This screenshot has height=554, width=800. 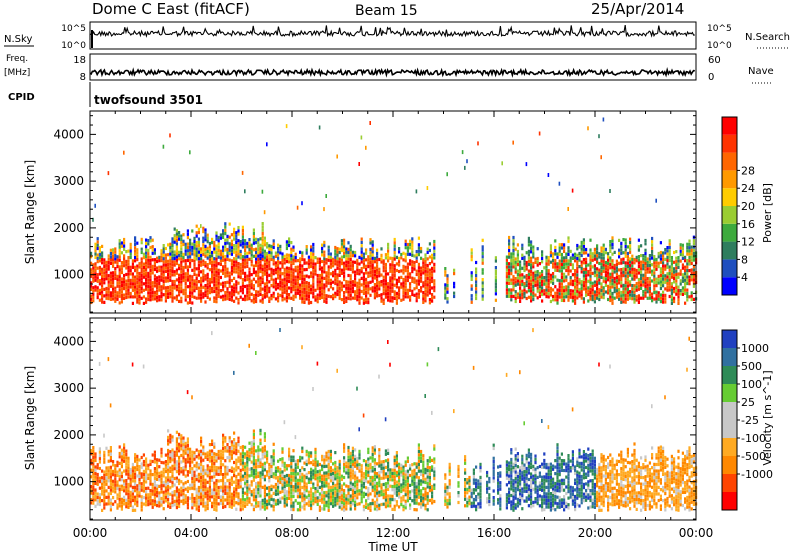 I want to click on x-tick-label: 12:00, so click(x=393, y=533).